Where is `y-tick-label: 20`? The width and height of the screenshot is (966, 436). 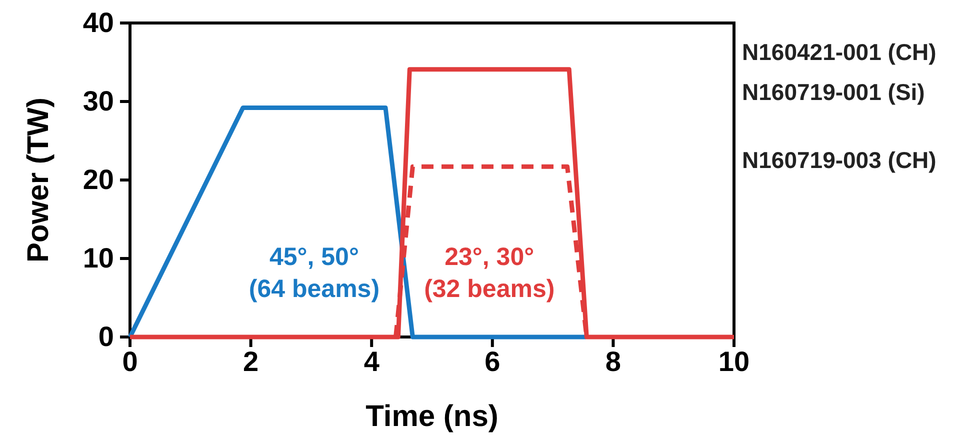 y-tick-label: 20 is located at coordinates (98, 179).